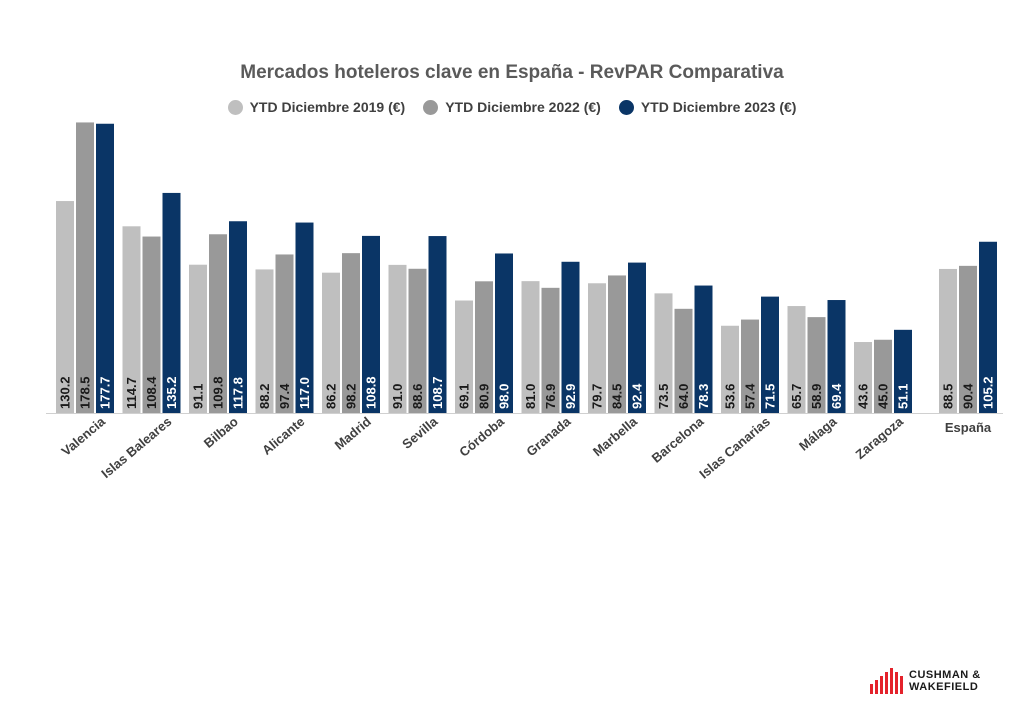 The width and height of the screenshot is (1024, 708). What do you see at coordinates (85, 392) in the screenshot?
I see `data-label-valencia-1: 178.5` at bounding box center [85, 392].